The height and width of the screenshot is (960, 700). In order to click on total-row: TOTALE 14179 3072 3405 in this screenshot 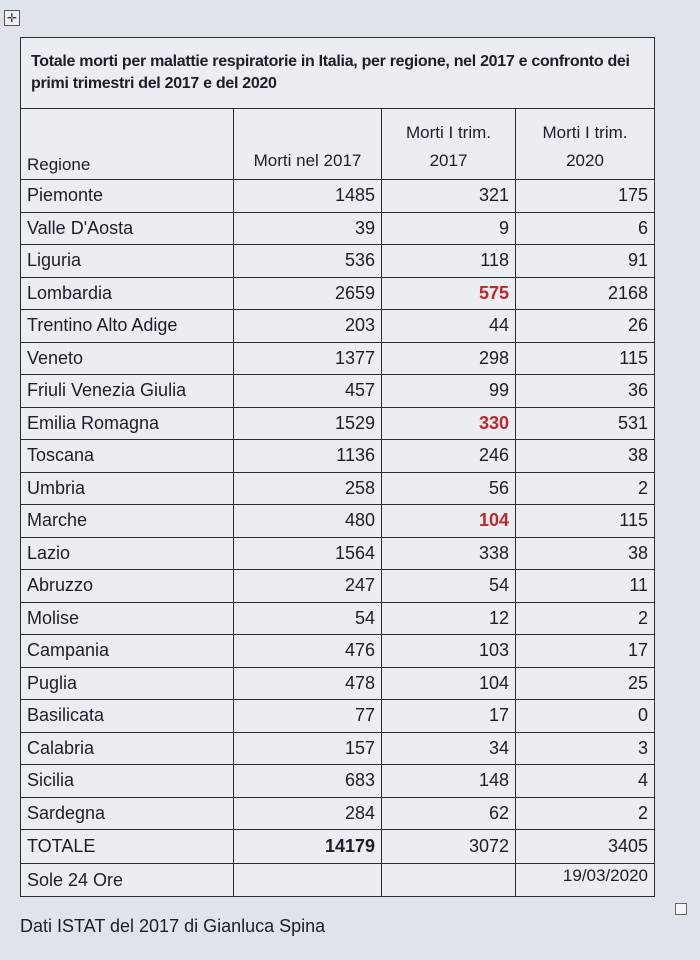, I will do `click(337, 846)`.